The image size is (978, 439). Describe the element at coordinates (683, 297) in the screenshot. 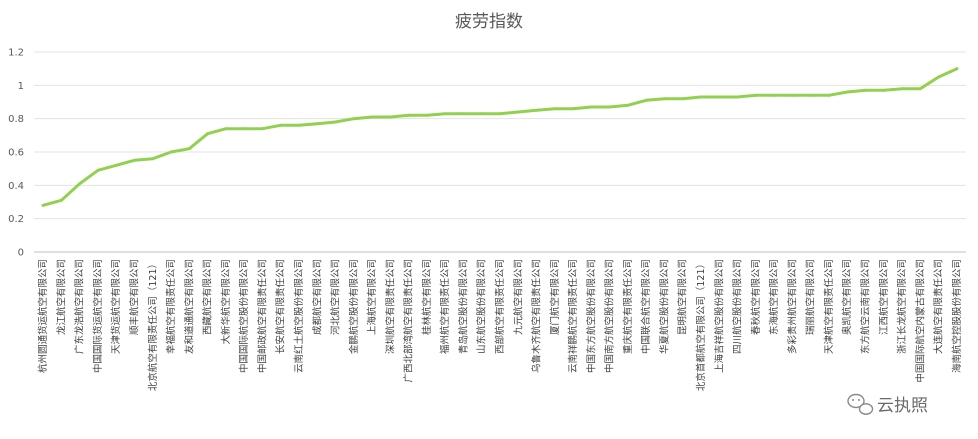

I see `x-tick-label: 昆明航空有限公司` at that location.